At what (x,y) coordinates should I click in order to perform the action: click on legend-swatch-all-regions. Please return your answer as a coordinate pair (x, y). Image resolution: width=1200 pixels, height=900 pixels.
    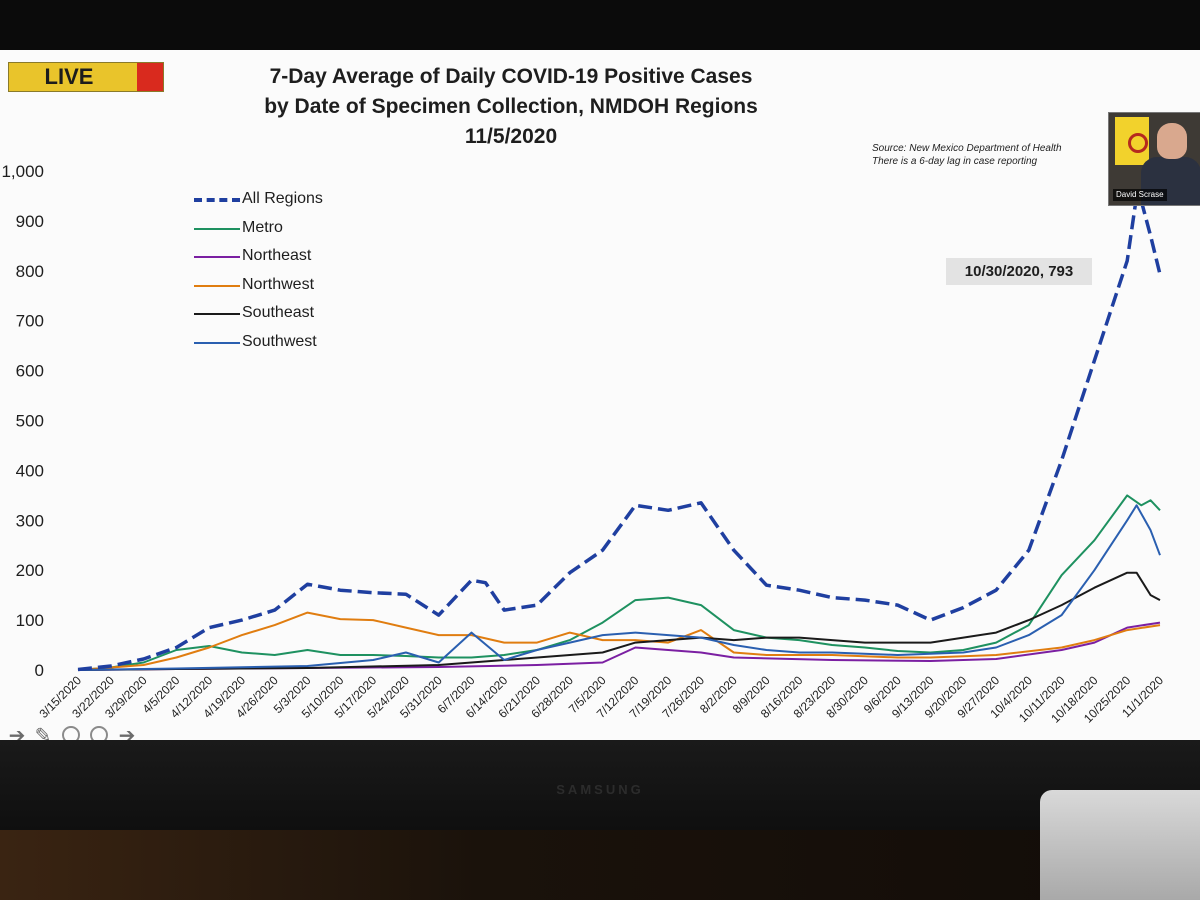
    Looking at the image, I should click on (217, 200).